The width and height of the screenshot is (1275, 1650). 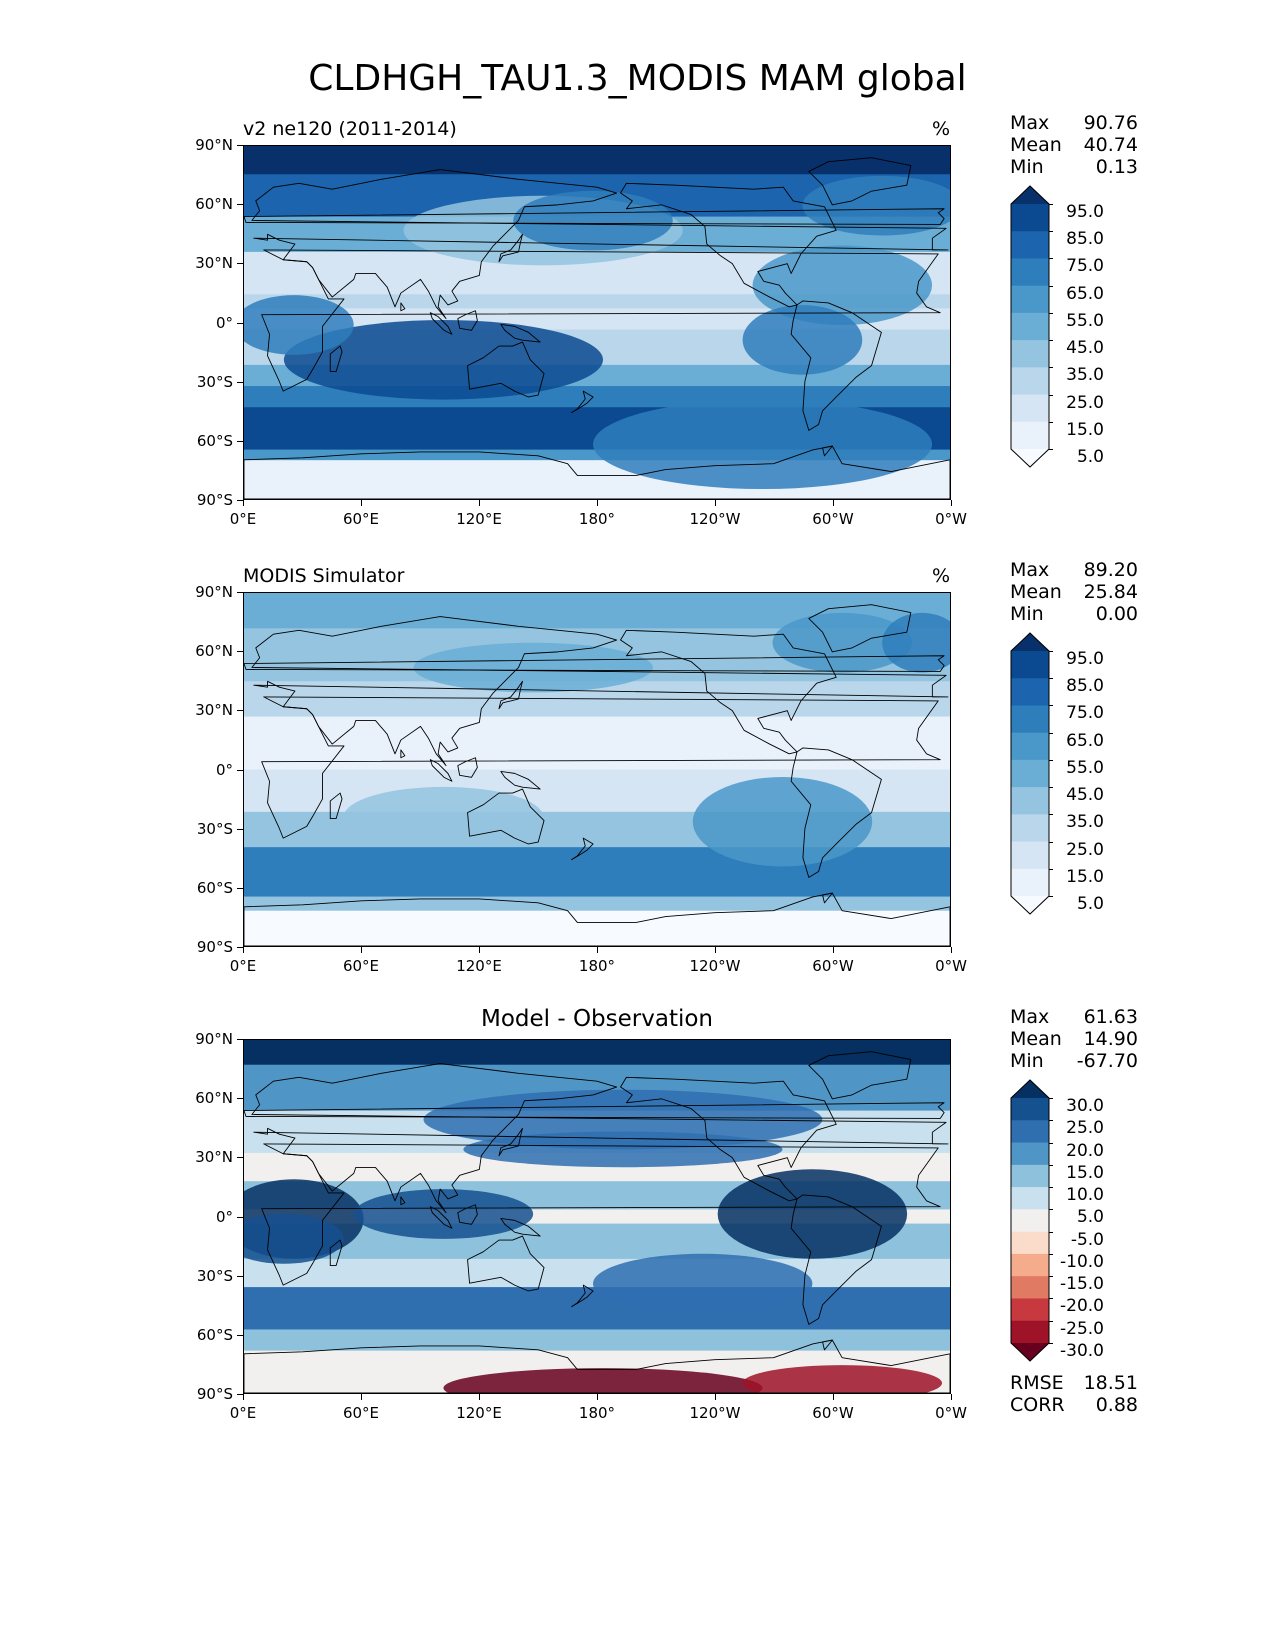 What do you see at coordinates (1085, 713) in the screenshot?
I see `colorbar-tick-label: 75.0` at bounding box center [1085, 713].